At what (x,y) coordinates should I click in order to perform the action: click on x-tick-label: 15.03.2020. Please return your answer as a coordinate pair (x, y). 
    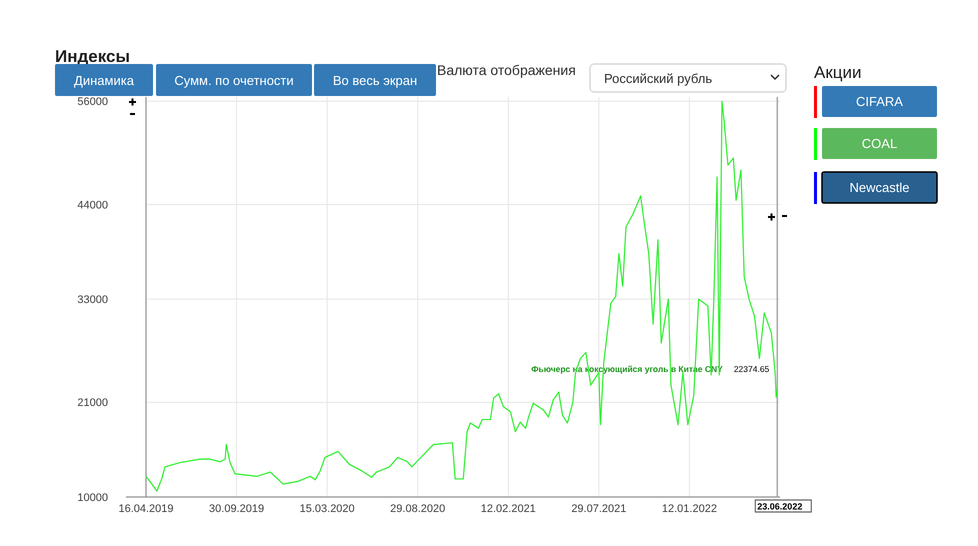
    Looking at the image, I should click on (327, 509).